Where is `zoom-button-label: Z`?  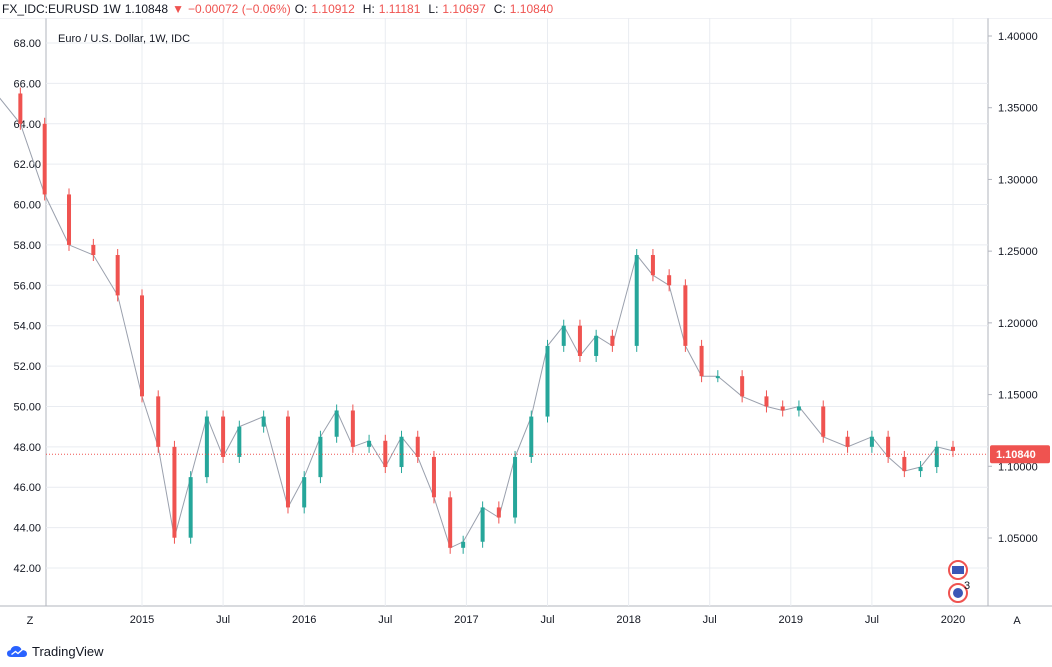
zoom-button-label: Z is located at coordinates (30, 621).